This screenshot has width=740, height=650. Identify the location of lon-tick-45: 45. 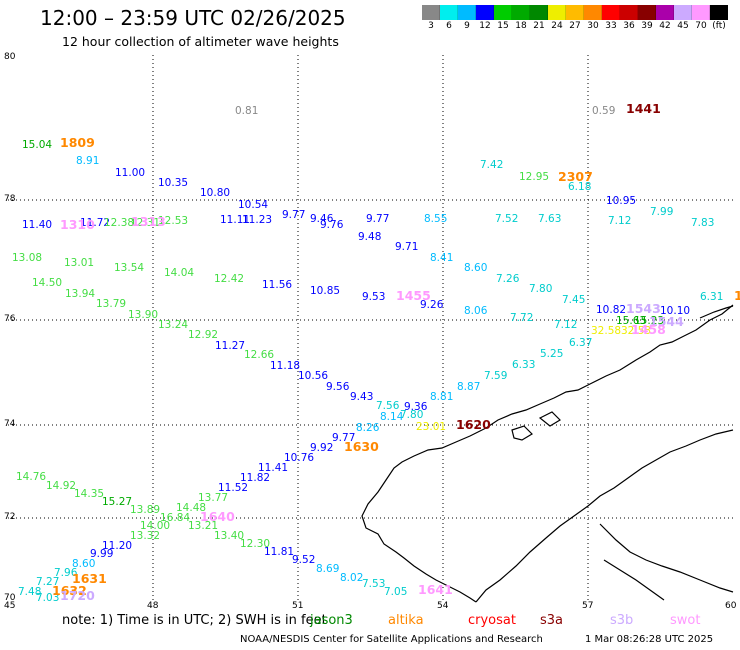
(10, 606).